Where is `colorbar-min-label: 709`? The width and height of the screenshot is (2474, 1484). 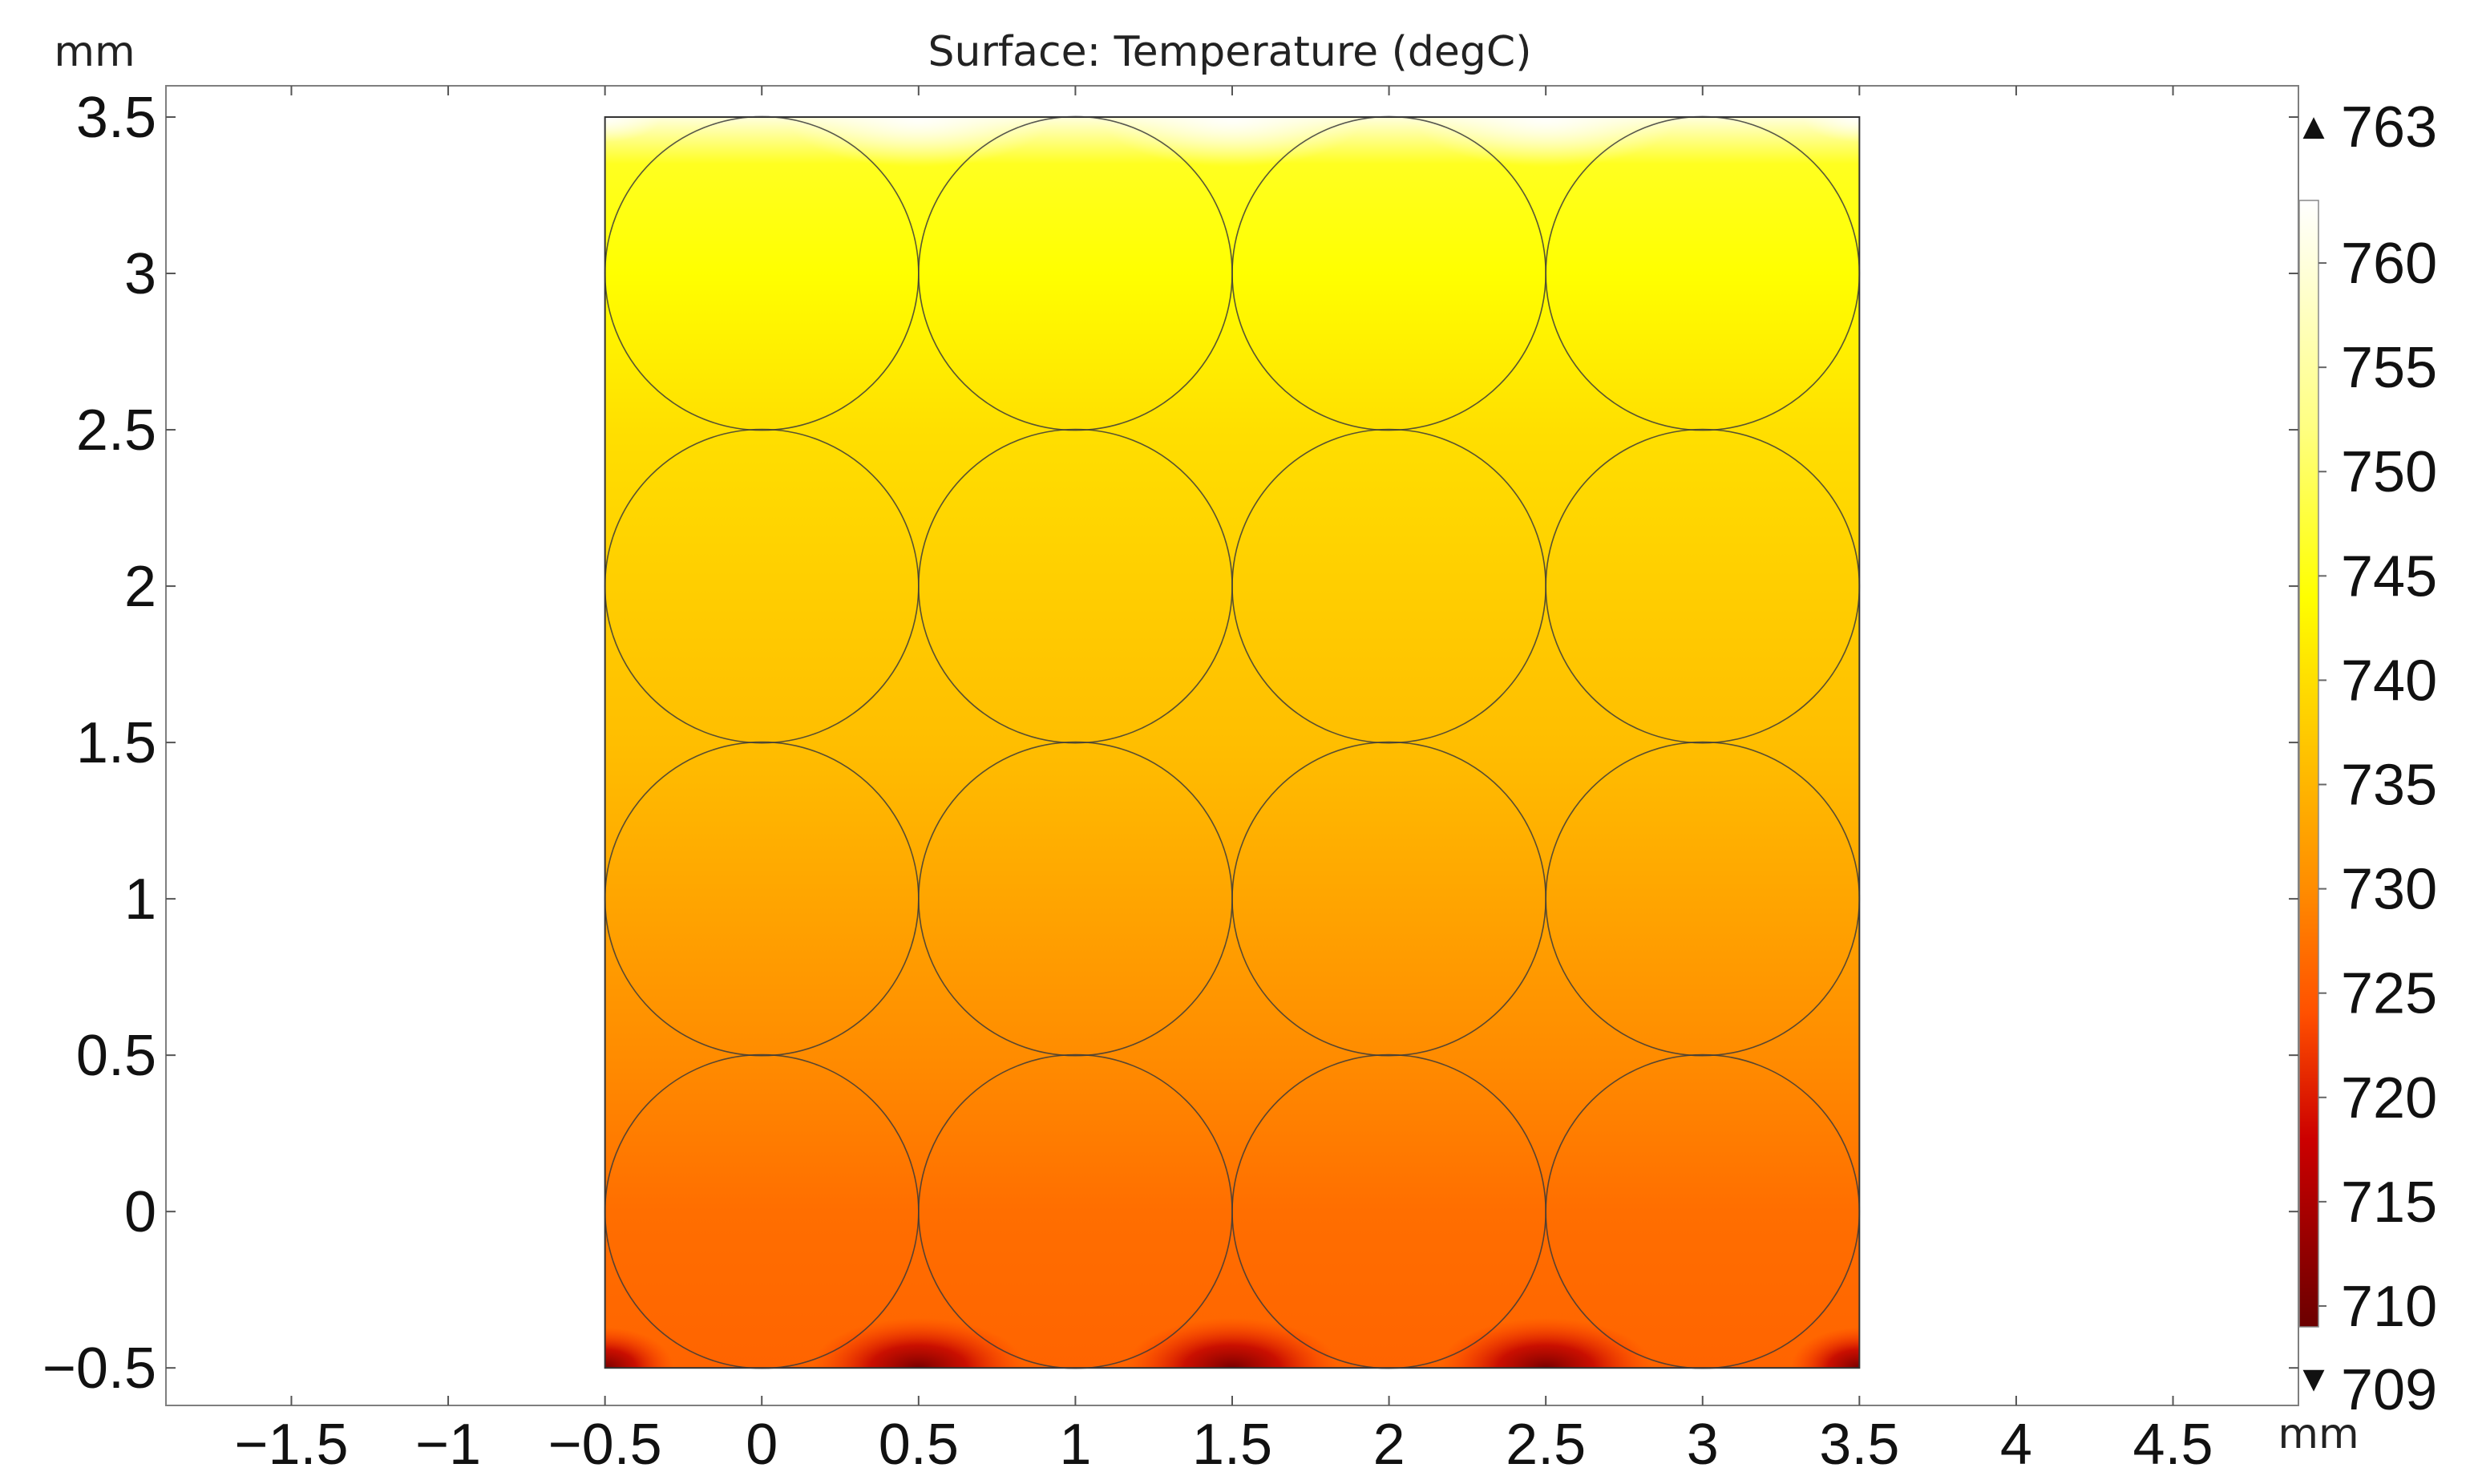 colorbar-min-label: 709 is located at coordinates (2389, 1390).